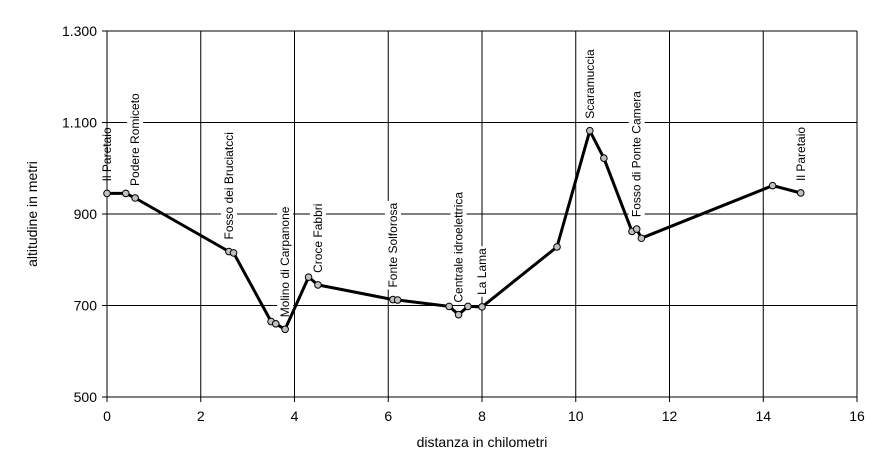 The width and height of the screenshot is (882, 463). What do you see at coordinates (79, 31) in the screenshot?
I see `y-tick-label: 1.300` at bounding box center [79, 31].